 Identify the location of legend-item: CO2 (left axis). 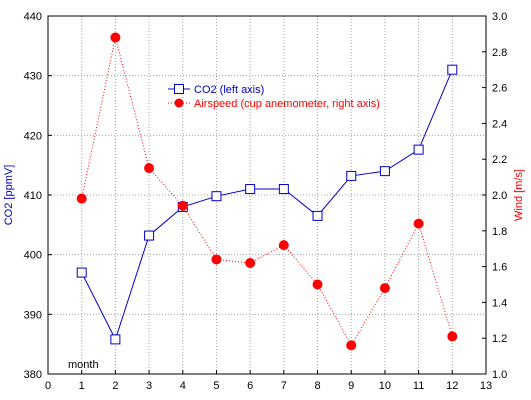
(216, 90).